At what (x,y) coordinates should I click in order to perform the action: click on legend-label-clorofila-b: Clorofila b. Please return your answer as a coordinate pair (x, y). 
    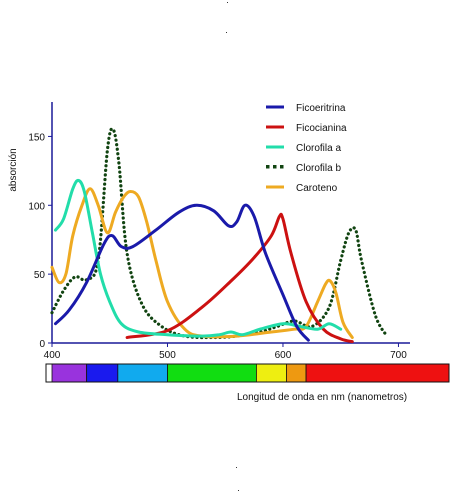
    Looking at the image, I should click on (318, 168).